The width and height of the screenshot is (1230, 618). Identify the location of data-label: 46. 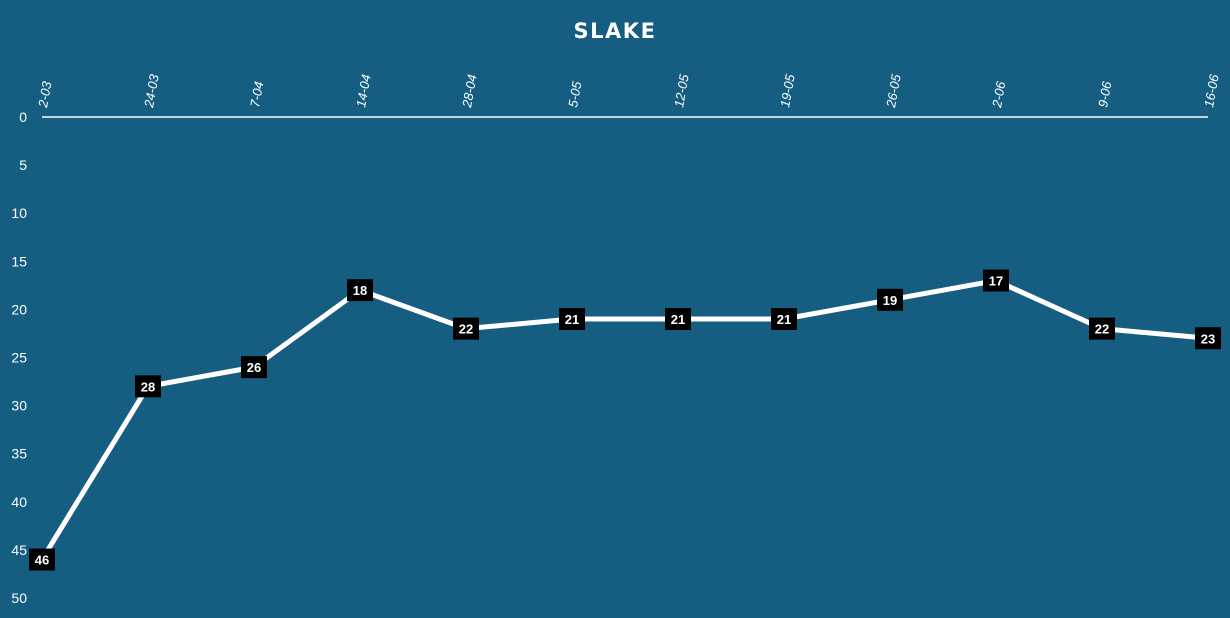
(42, 560).